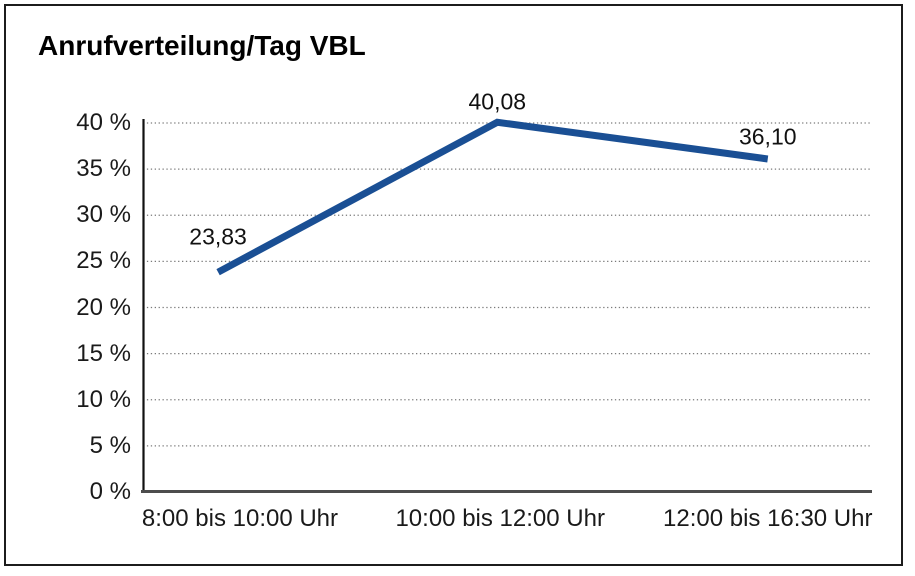 This screenshot has width=915, height=576. Describe the element at coordinates (240, 518) in the screenshot. I see `x-category-label: 8:00 bis 10:00 Uhr` at that location.